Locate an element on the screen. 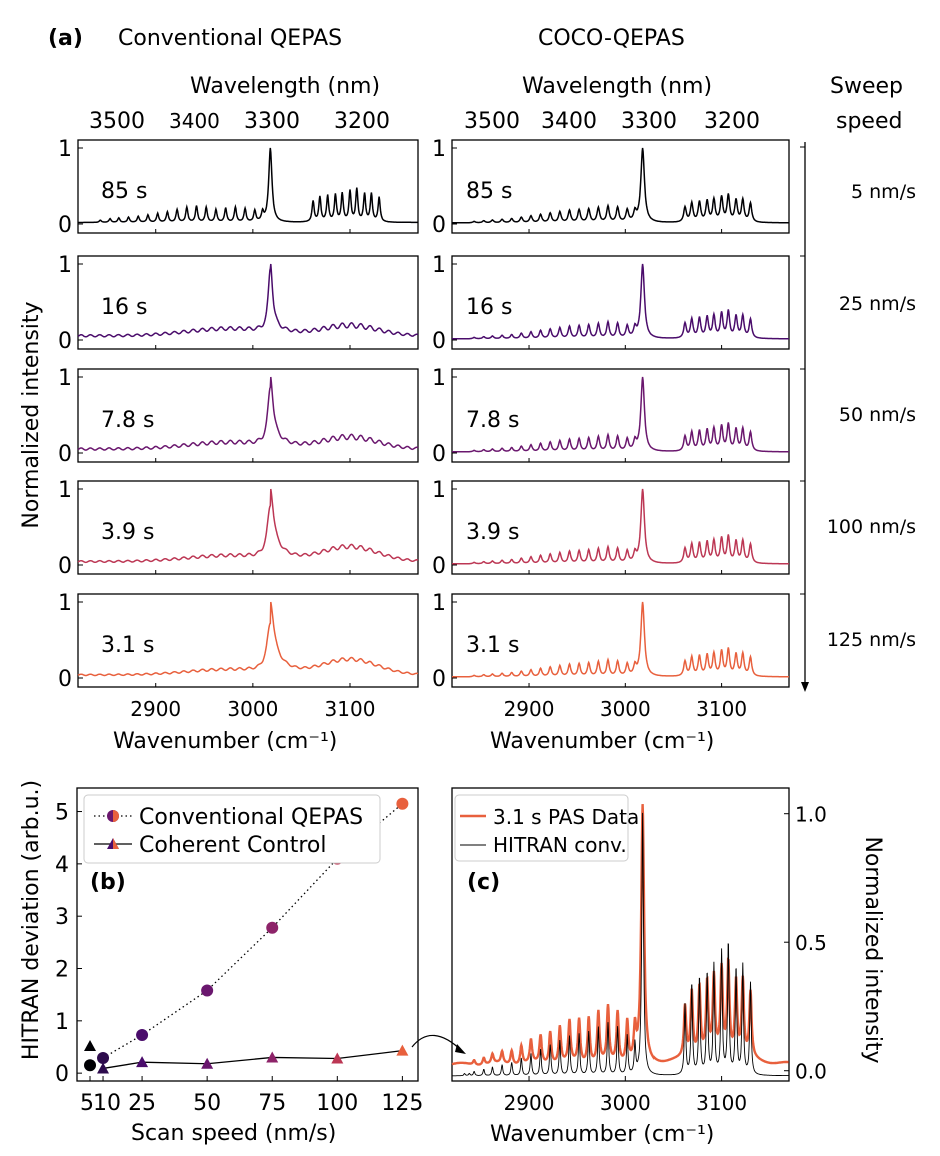 The width and height of the screenshot is (940, 1156). panel-b-ytick-label: 0 is located at coordinates (62, 1074).